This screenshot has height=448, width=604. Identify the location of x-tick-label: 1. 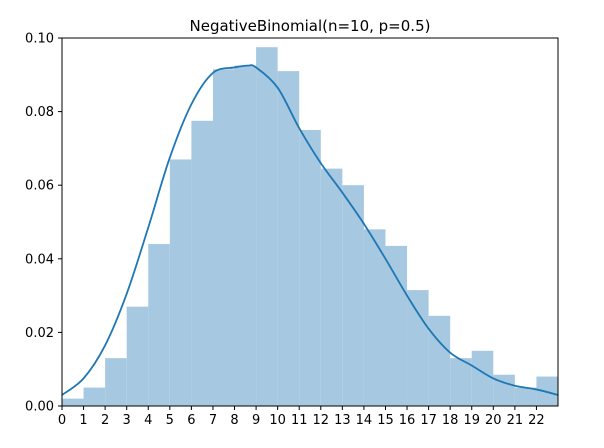
(83, 420).